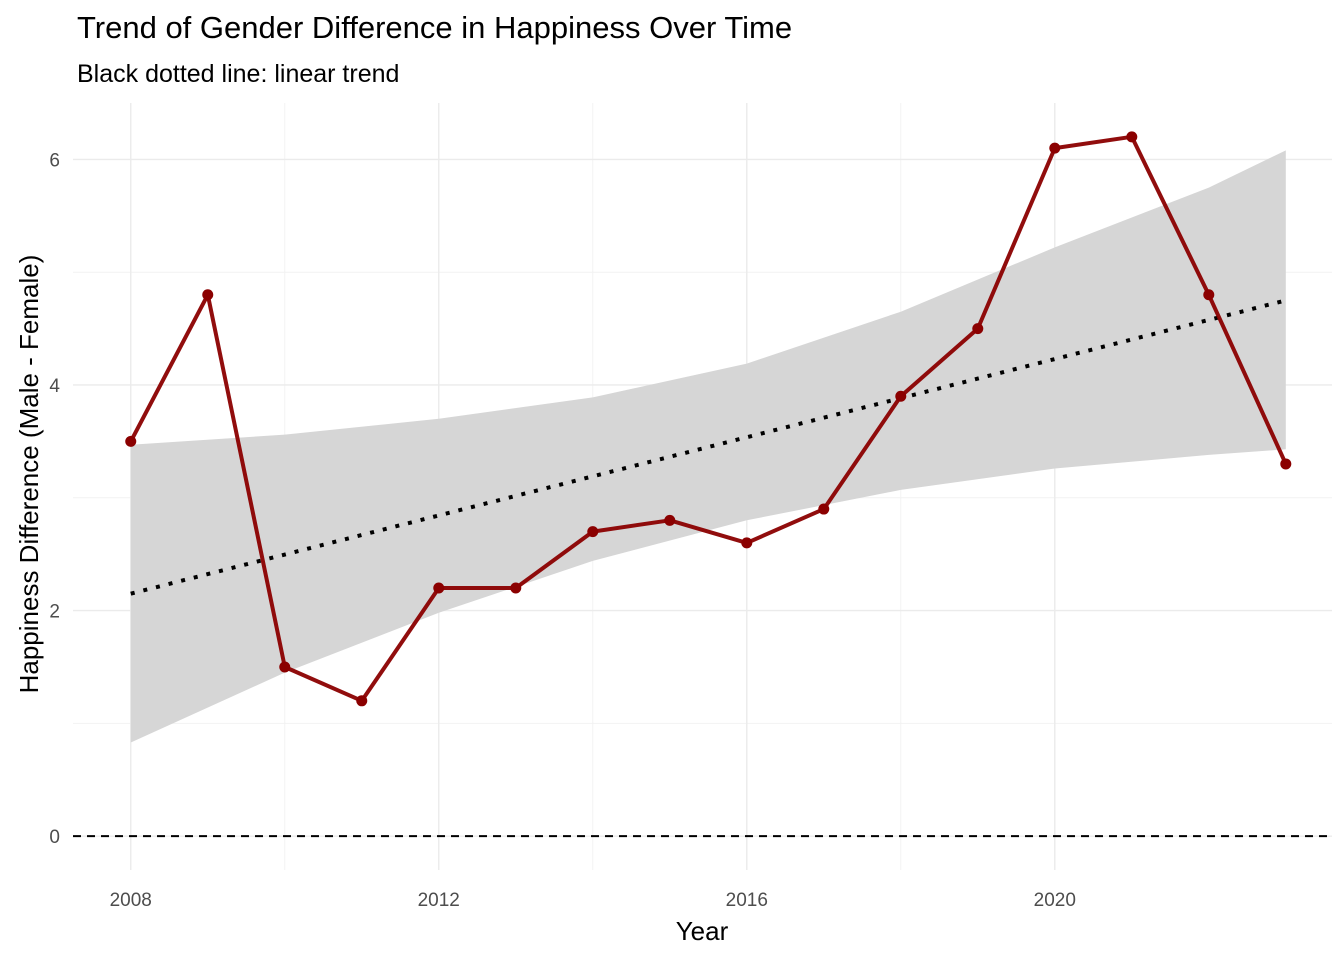  What do you see at coordinates (54, 837) in the screenshot?
I see `y-tick-label: 0` at bounding box center [54, 837].